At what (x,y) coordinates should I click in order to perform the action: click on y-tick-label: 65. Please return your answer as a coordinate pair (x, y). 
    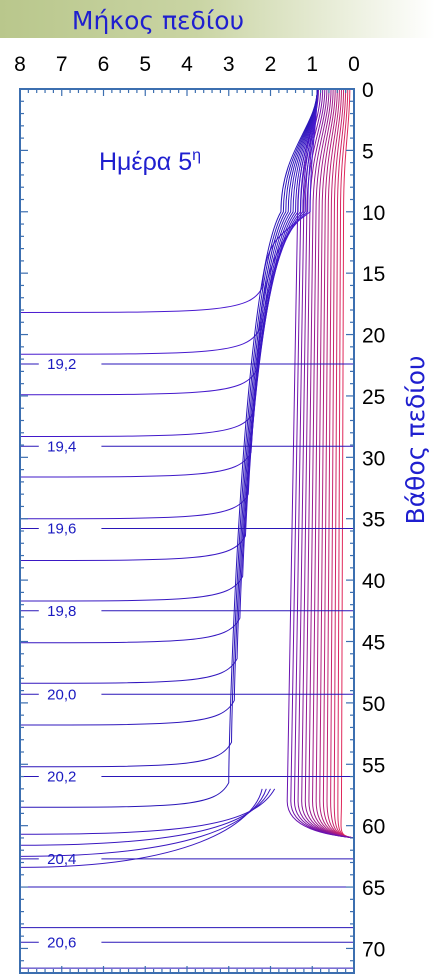
    Looking at the image, I should click on (373, 888).